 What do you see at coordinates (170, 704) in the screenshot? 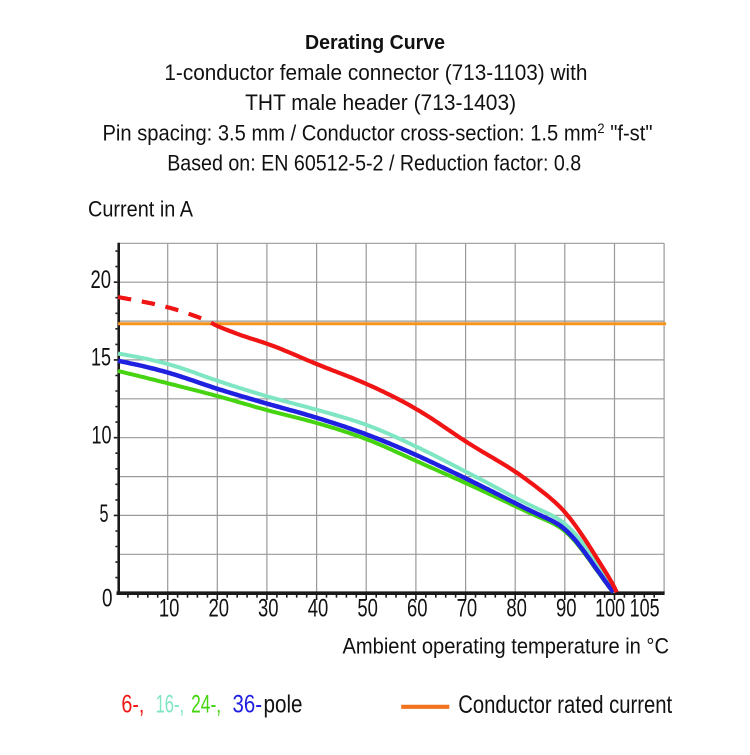
I see `svg-text: 16-,` at bounding box center [170, 704].